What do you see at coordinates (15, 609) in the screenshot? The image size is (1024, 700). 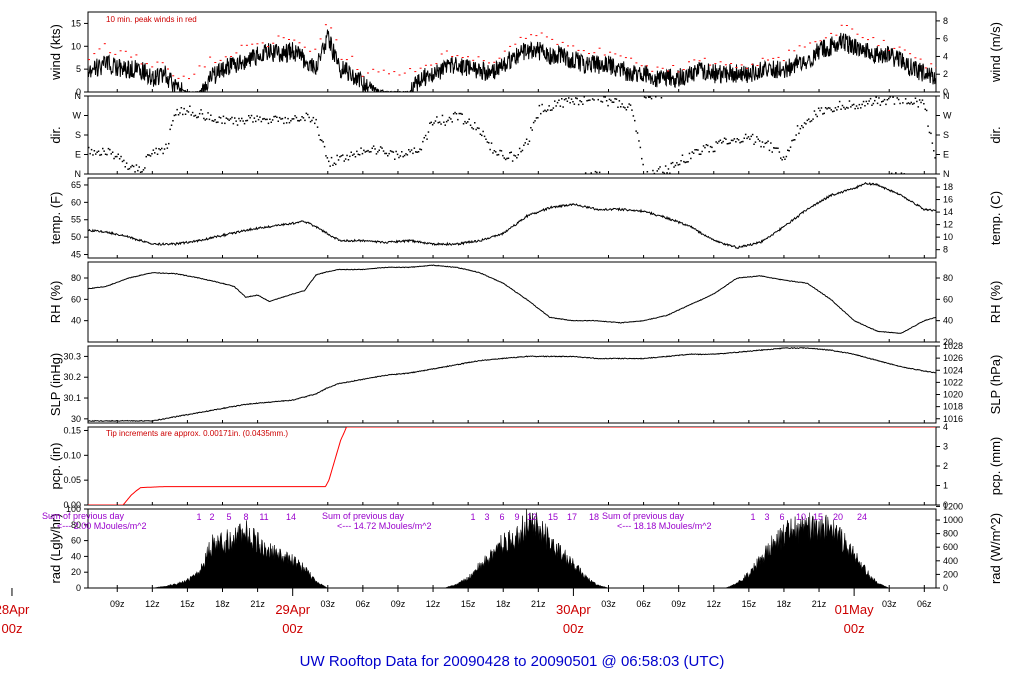 I see `day-date-label: 28Apr` at bounding box center [15, 609].